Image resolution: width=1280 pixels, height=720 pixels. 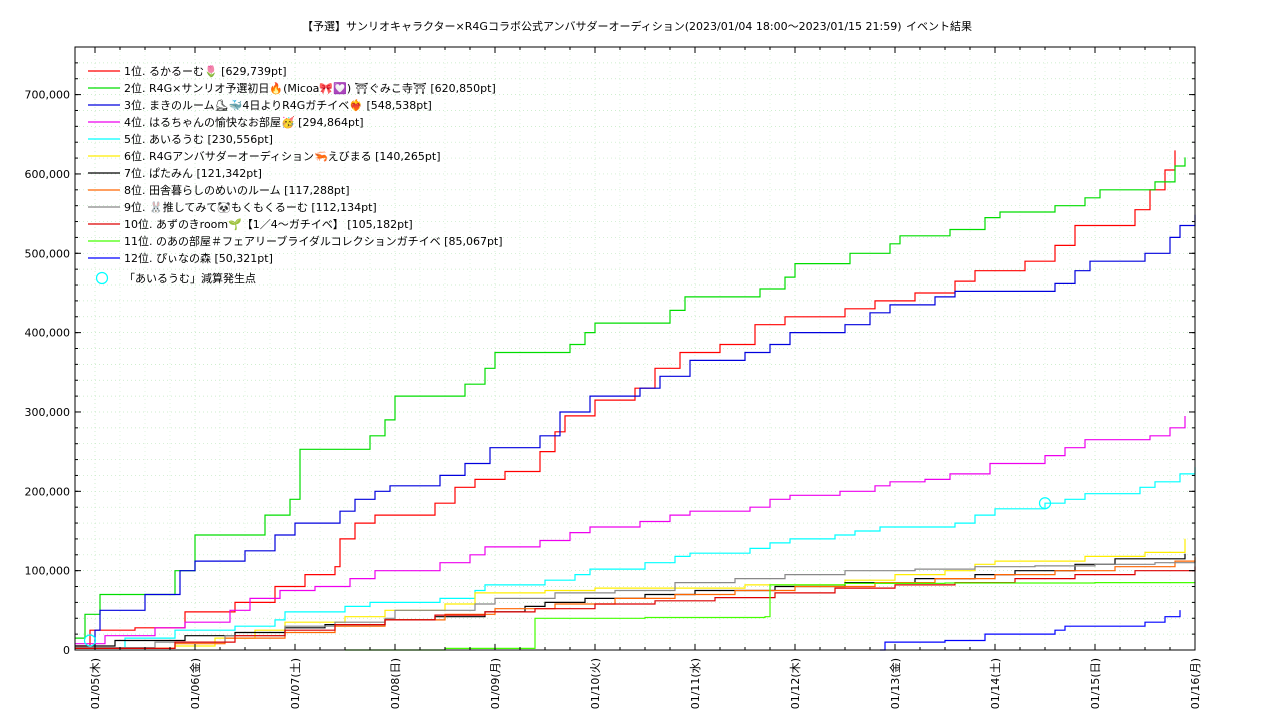 I want to click on legend-entry: 4位. はるちゃんの愉快なお部屋🥳 [294,864pt], so click(x=244, y=122).